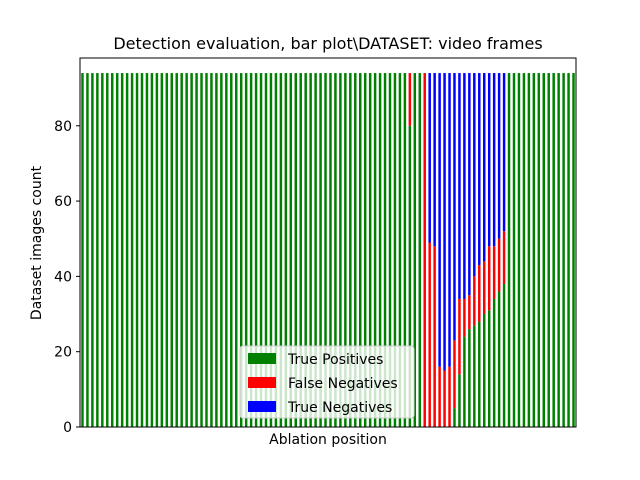 This screenshot has width=640, height=480. What do you see at coordinates (37, 242) in the screenshot?
I see `y-axis-label: Dataset images count` at bounding box center [37, 242].